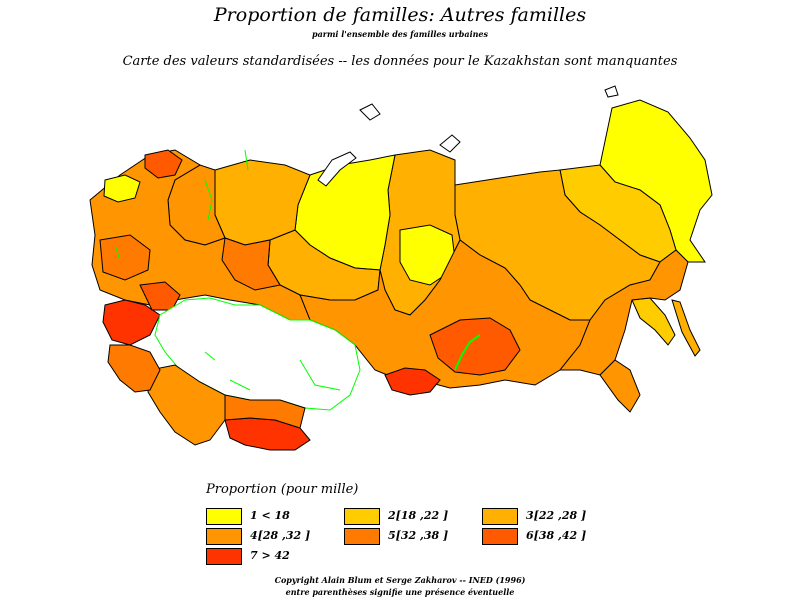 The width and height of the screenshot is (800, 600). What do you see at coordinates (270, 555) in the screenshot?
I see `legend-label-7: 7 > 42` at bounding box center [270, 555].